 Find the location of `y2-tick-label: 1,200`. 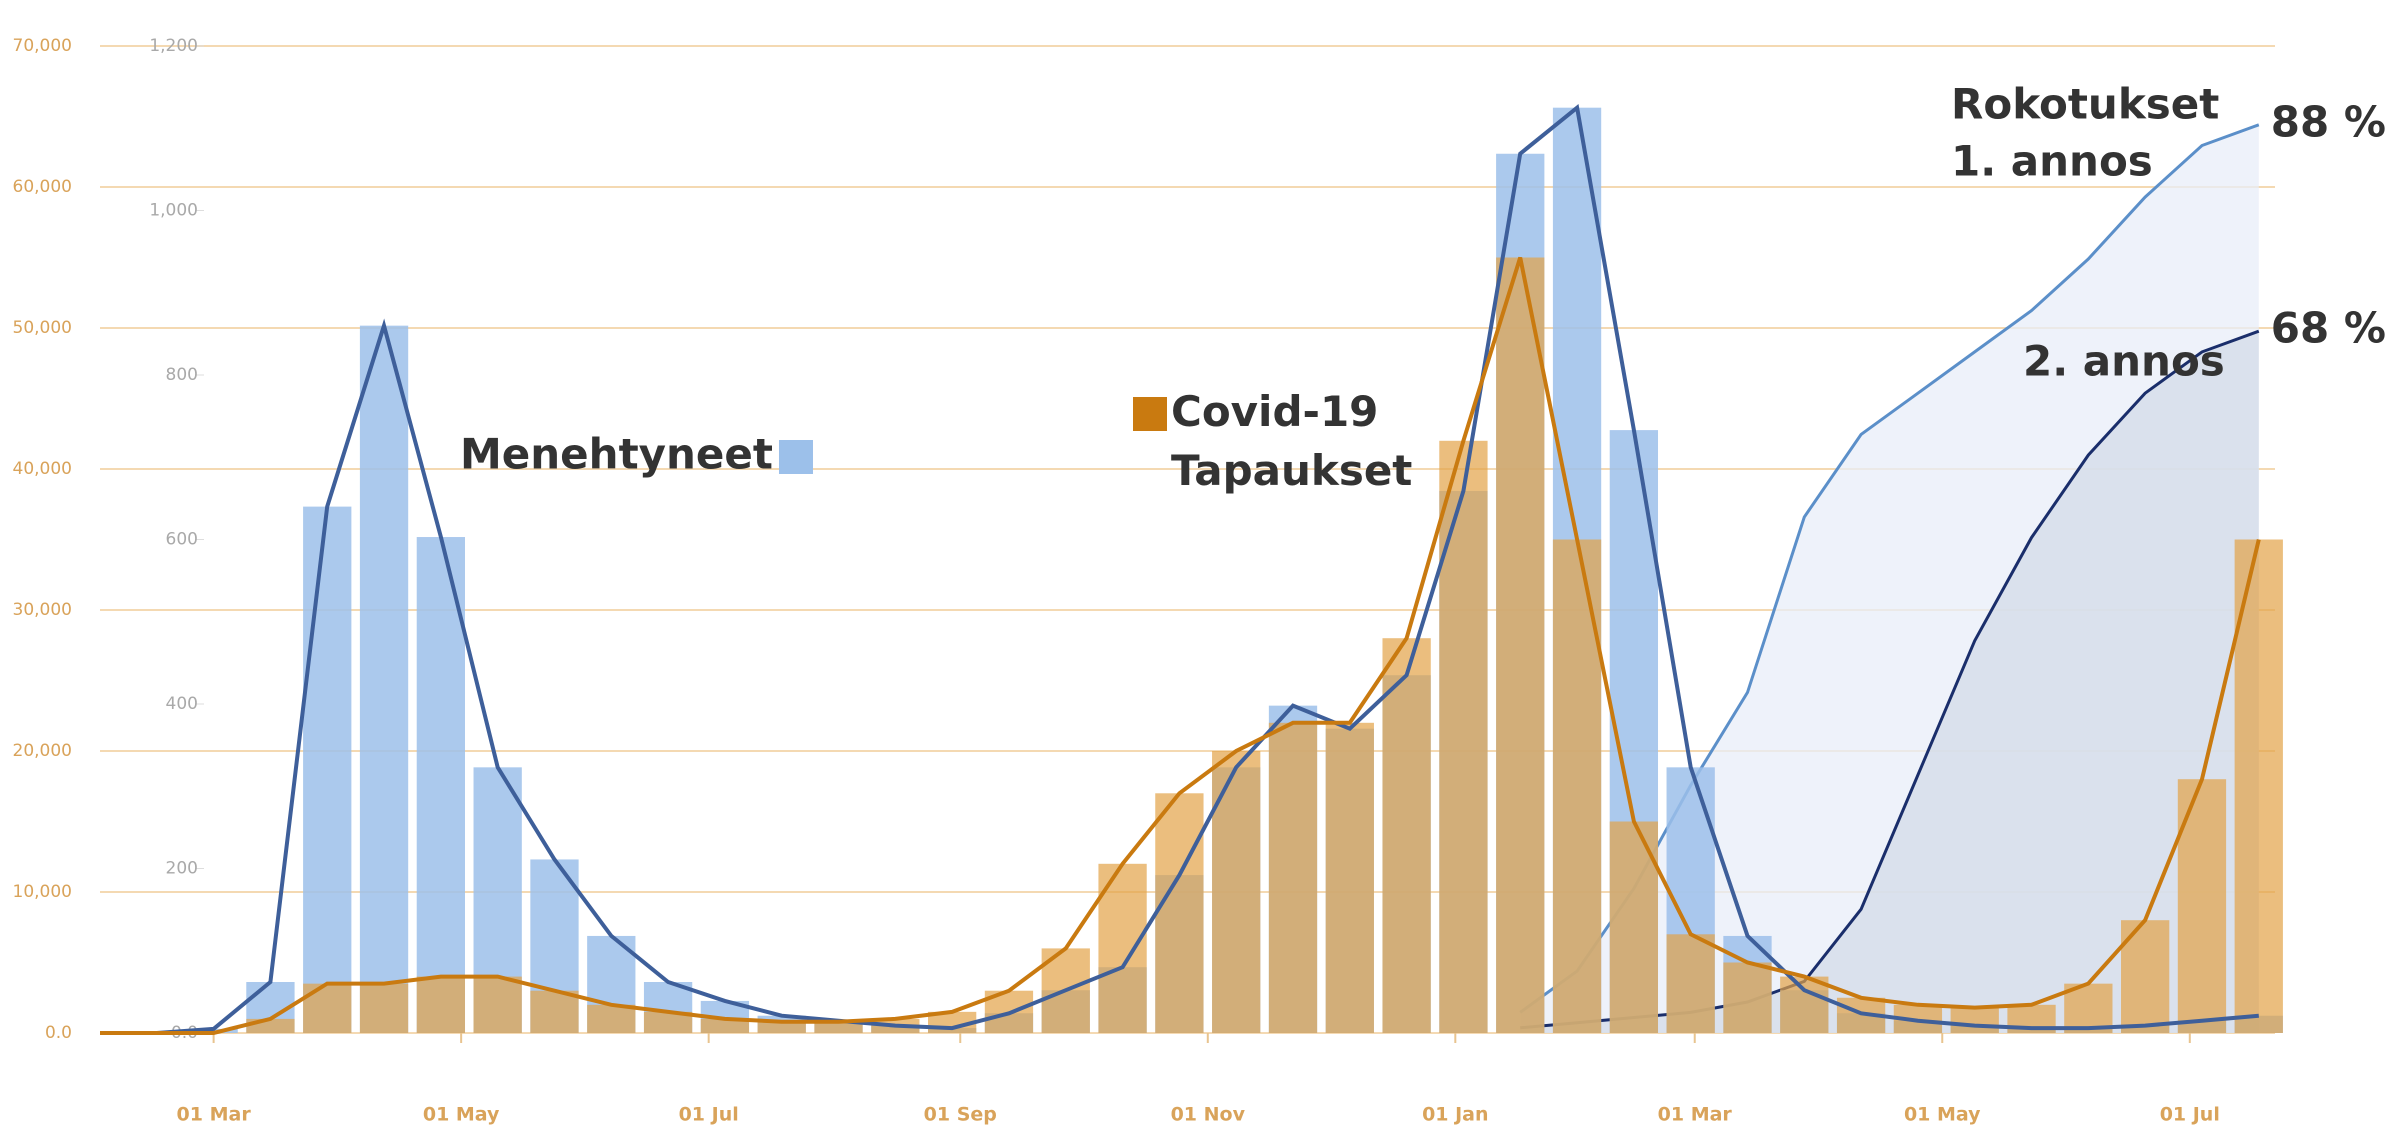

y2-tick-label: 1,200 is located at coordinates (173, 46).